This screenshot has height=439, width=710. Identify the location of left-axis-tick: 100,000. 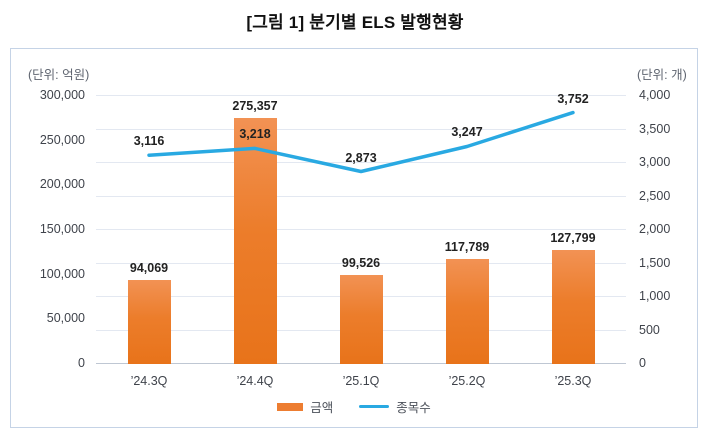
(62, 273).